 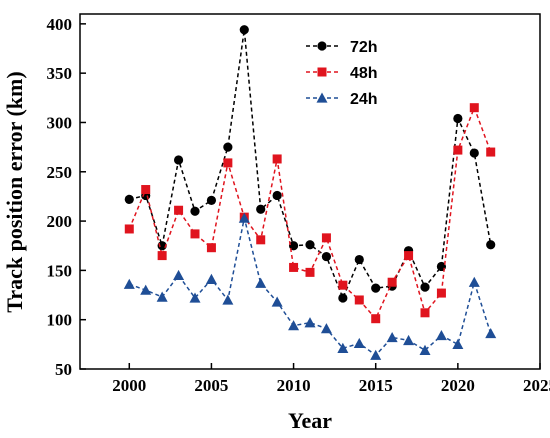 What do you see at coordinates (60, 122) in the screenshot?
I see `y-tick-label: 300` at bounding box center [60, 122].